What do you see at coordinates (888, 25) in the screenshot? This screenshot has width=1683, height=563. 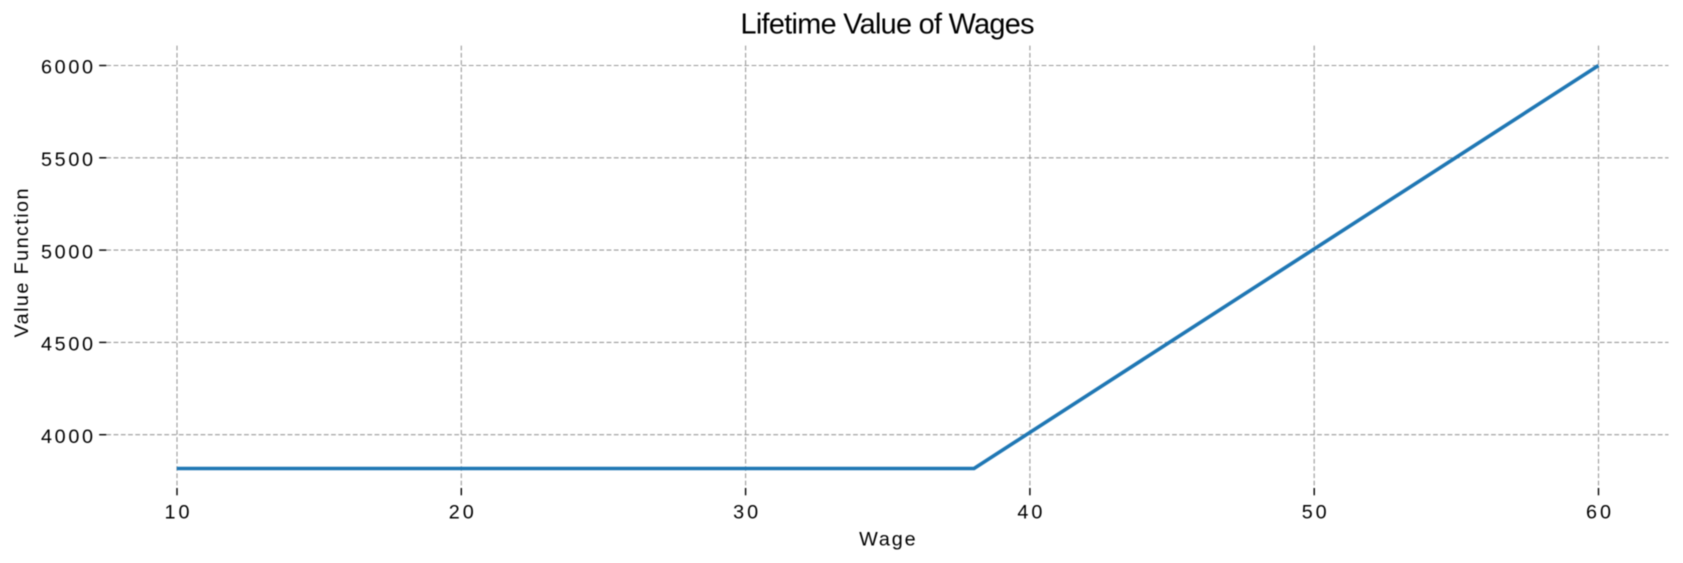 I see `svg-text: Lifetime Value of Wages` at bounding box center [888, 25].